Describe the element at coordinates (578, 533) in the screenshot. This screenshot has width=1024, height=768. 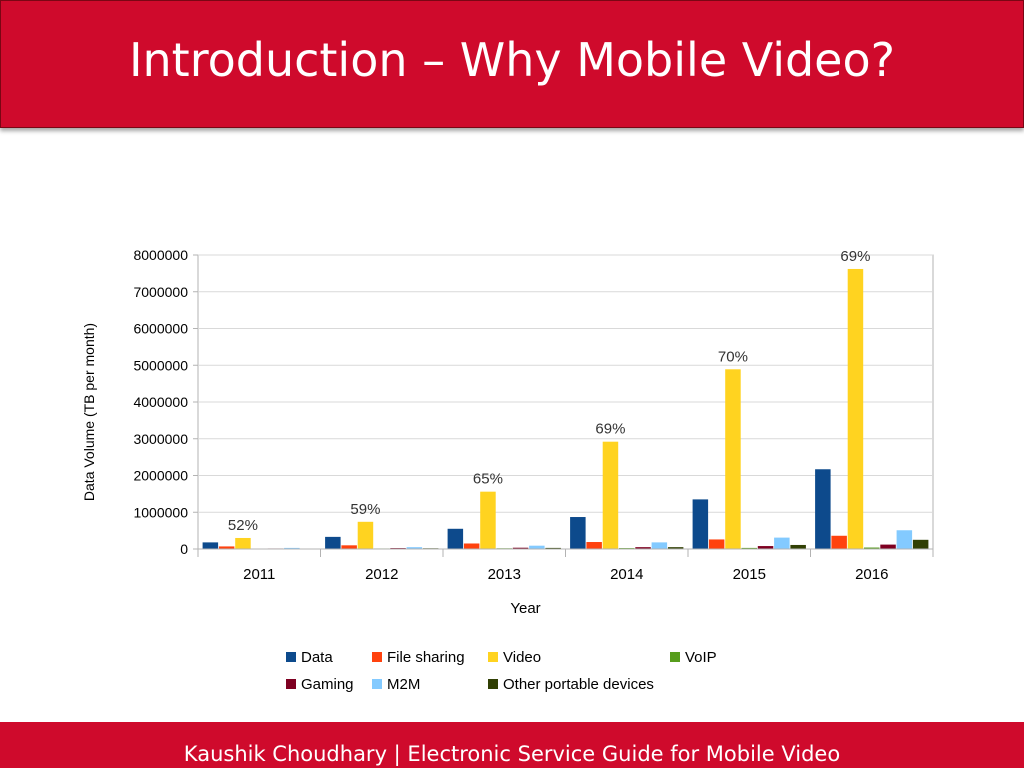
I see `bar-data-2014` at that location.